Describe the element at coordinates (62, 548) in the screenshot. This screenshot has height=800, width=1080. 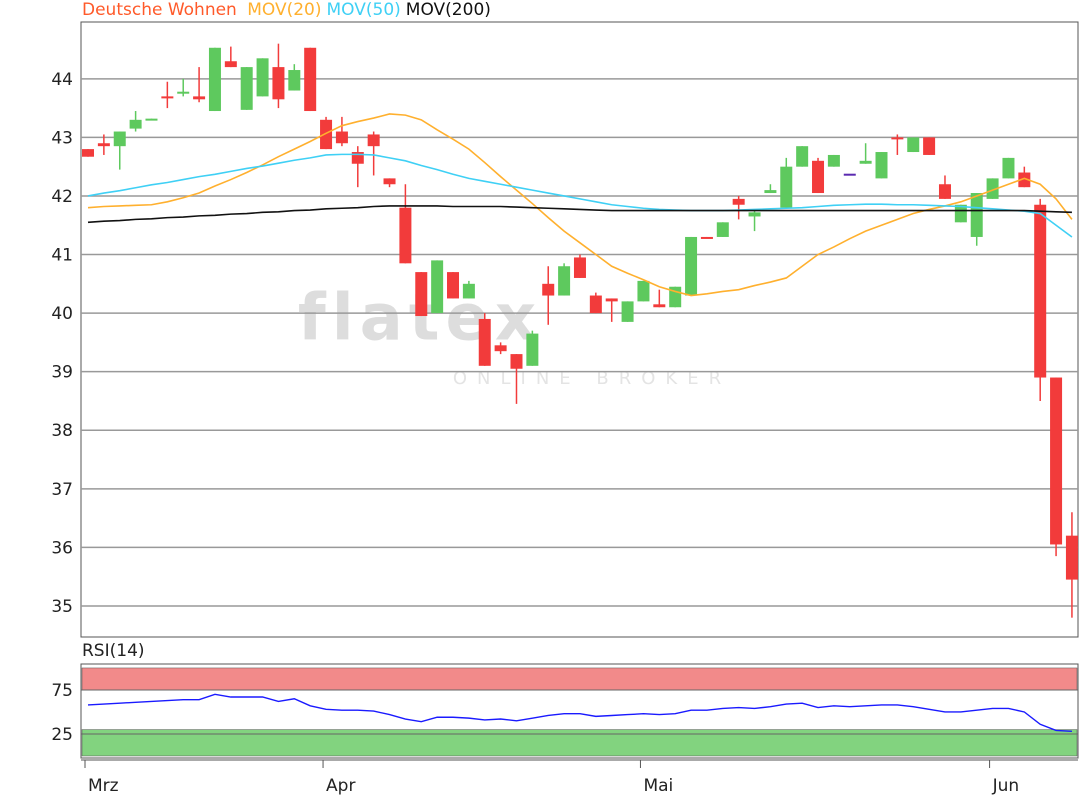
I see `y-tick-label: 36` at that location.